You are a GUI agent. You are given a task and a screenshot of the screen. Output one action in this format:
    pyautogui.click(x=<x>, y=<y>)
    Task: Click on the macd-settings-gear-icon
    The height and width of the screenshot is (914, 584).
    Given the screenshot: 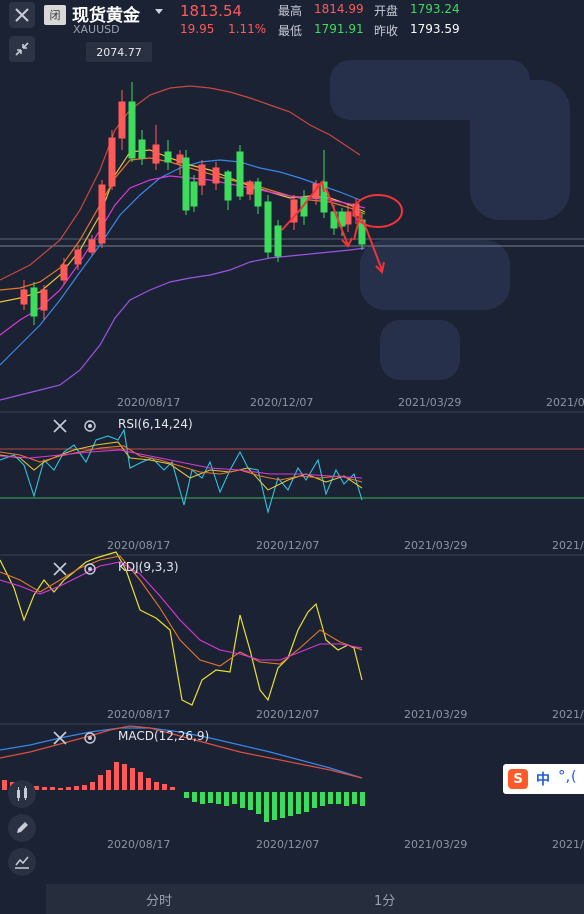 What is the action you would take?
    pyautogui.click(x=90, y=738)
    